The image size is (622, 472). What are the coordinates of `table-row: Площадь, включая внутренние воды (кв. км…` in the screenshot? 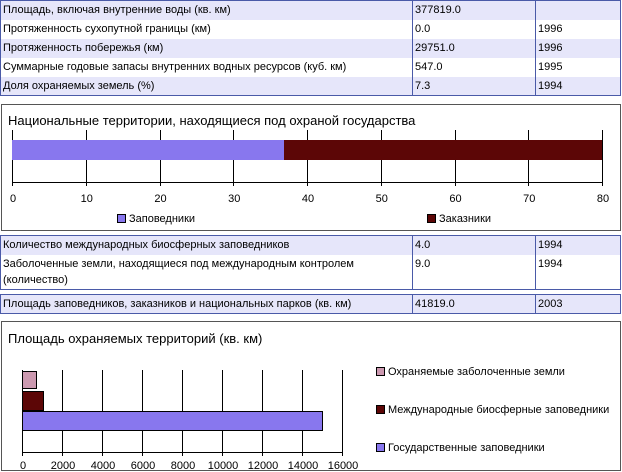 It's located at (310, 10).